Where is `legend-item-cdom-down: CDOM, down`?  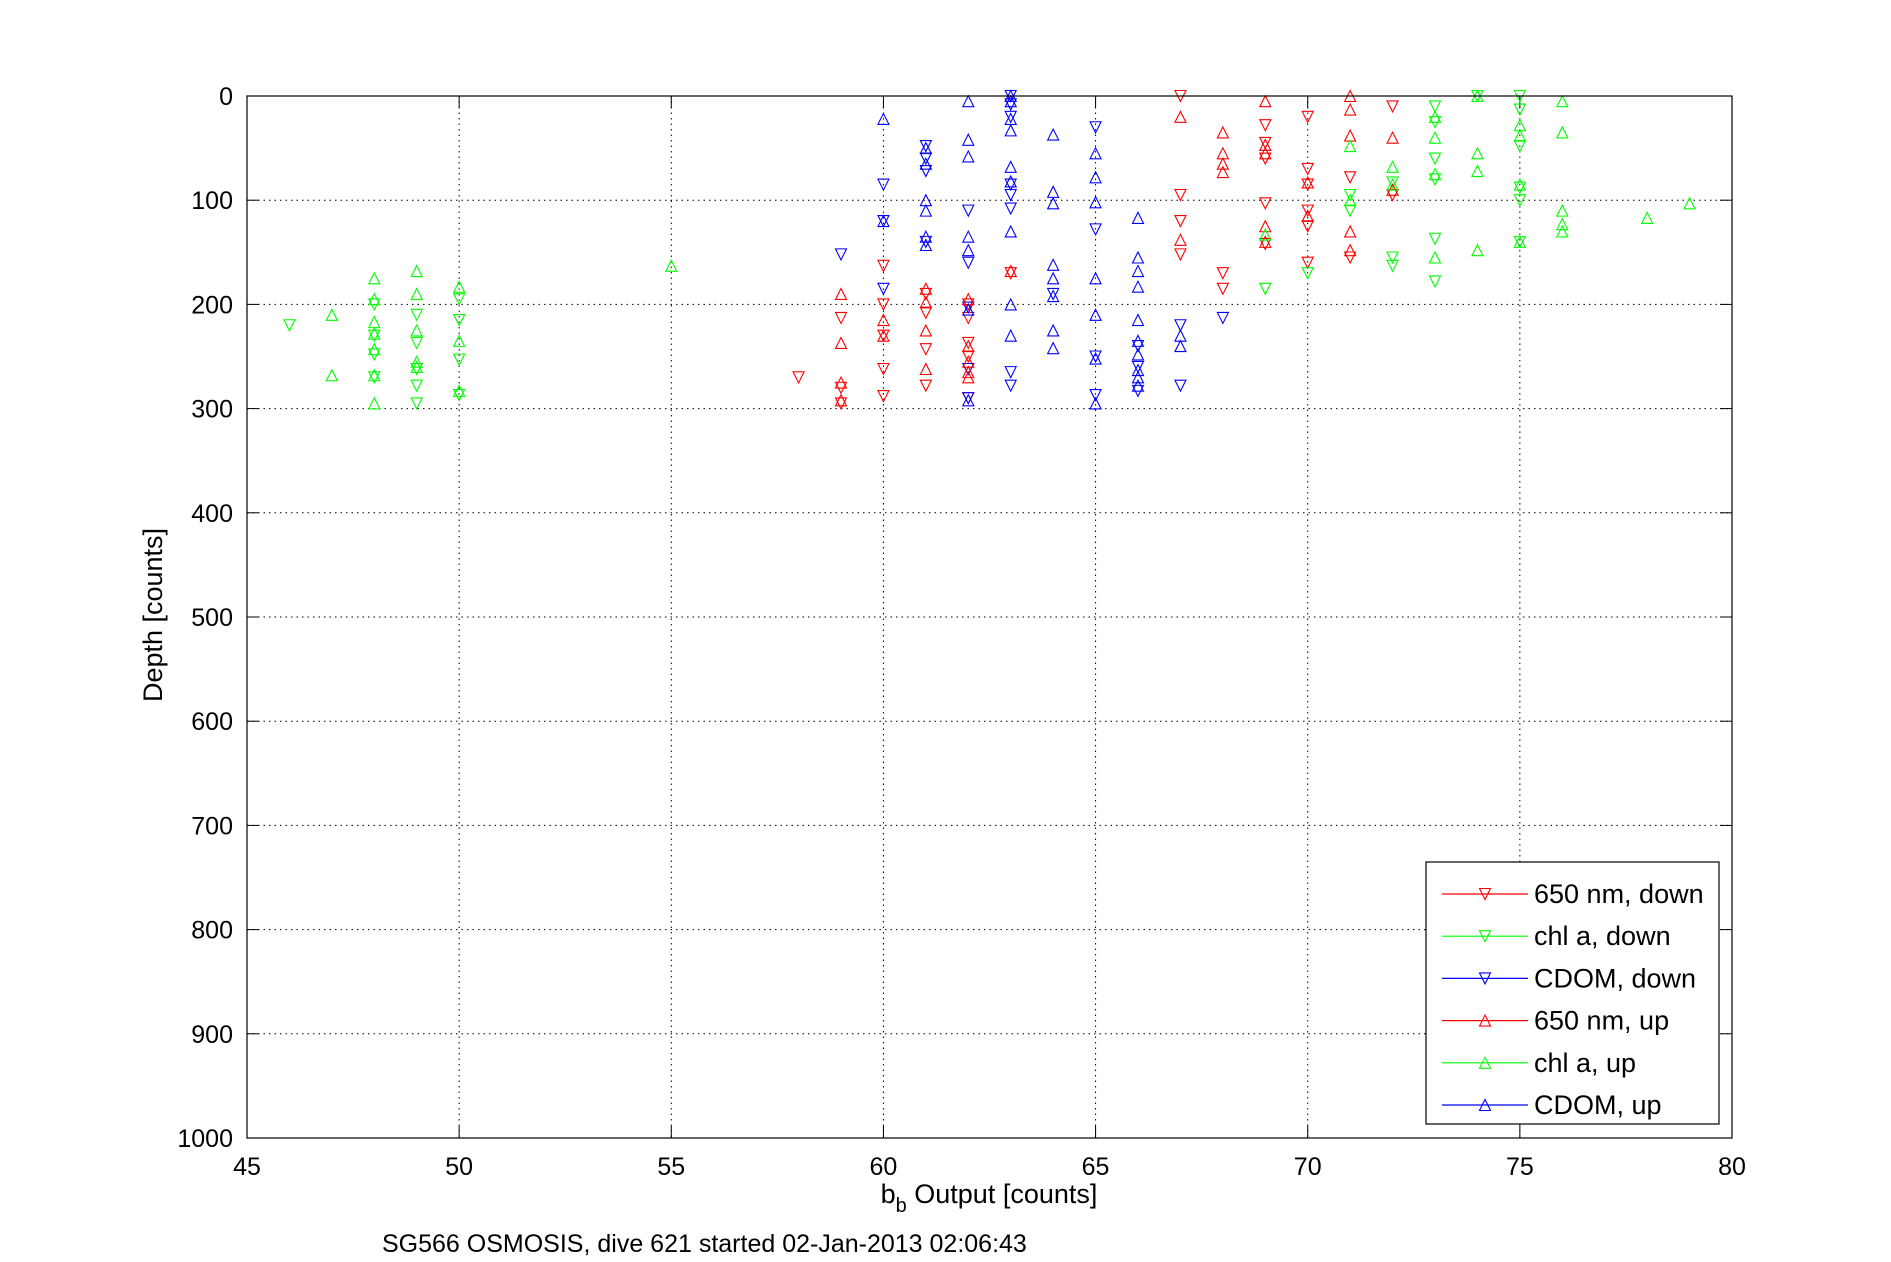 legend-item-cdom-down: CDOM, down is located at coordinates (1569, 978).